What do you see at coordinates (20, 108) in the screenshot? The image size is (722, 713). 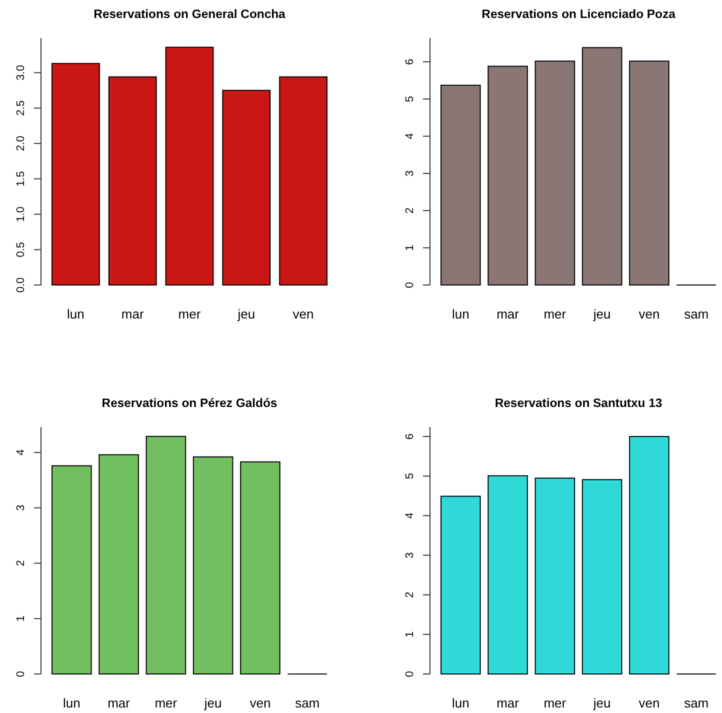 I see `y-tick-label: 2.5` at bounding box center [20, 108].